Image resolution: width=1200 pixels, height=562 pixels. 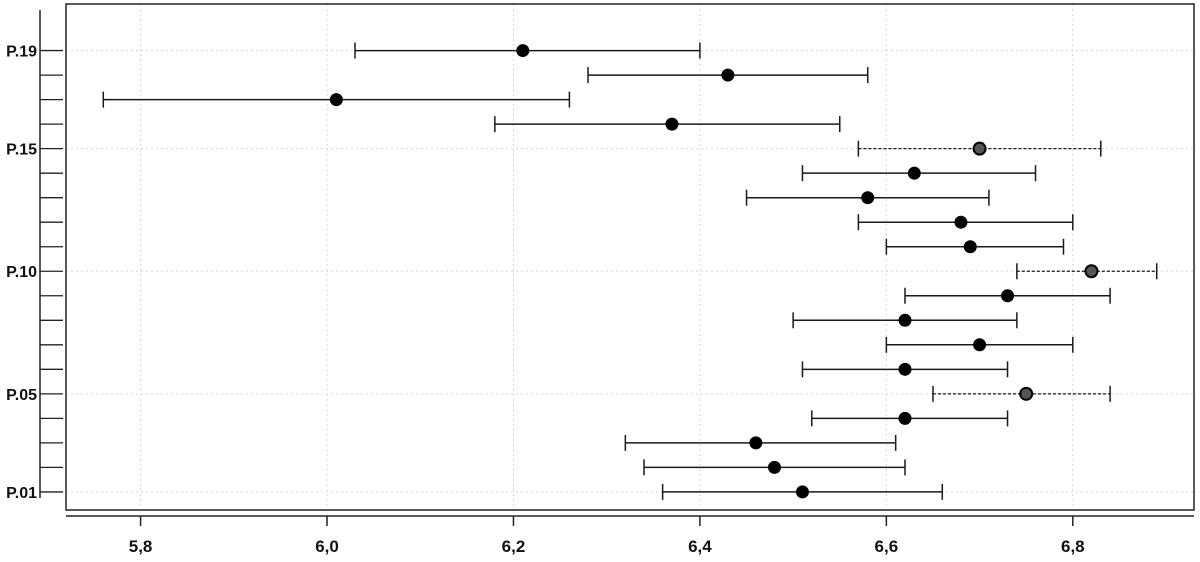 I want to click on y-tick-label: P.10, so click(x=21, y=272).